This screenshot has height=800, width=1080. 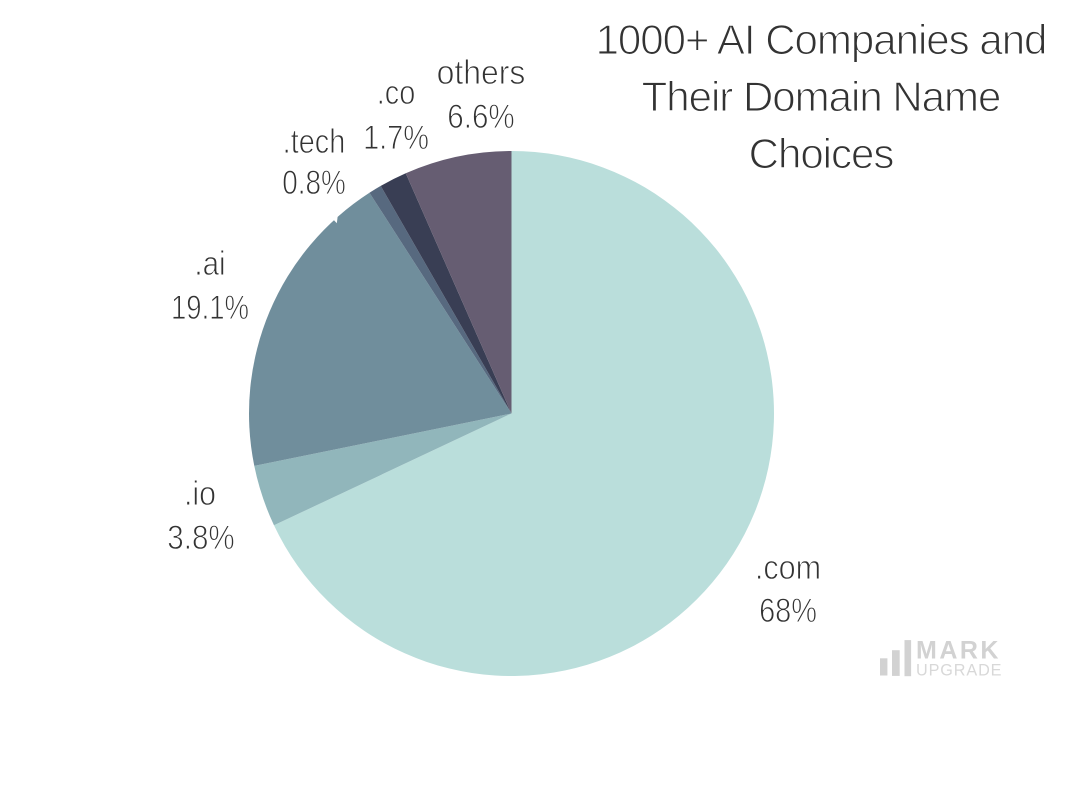 I want to click on svg-text: MARK, so click(x=958, y=651).